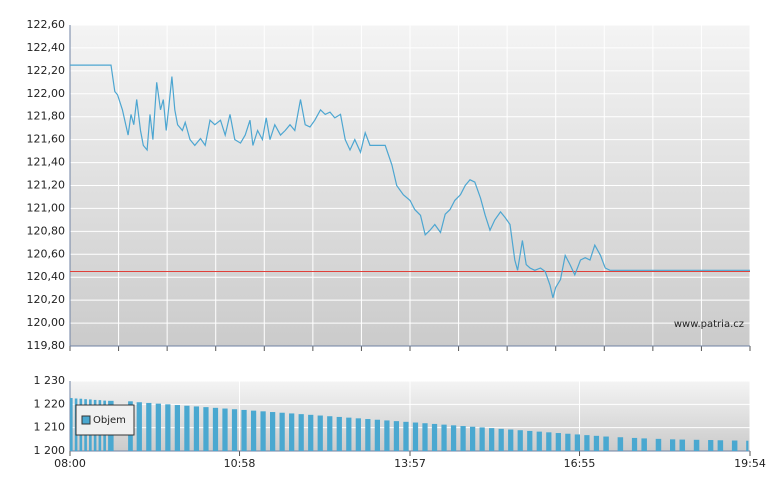 Image resolution: width=780 pixels, height=490 pixels. What do you see at coordinates (46, 24) in the screenshot?
I see `y-tick-label: 122,60` at bounding box center [46, 24].